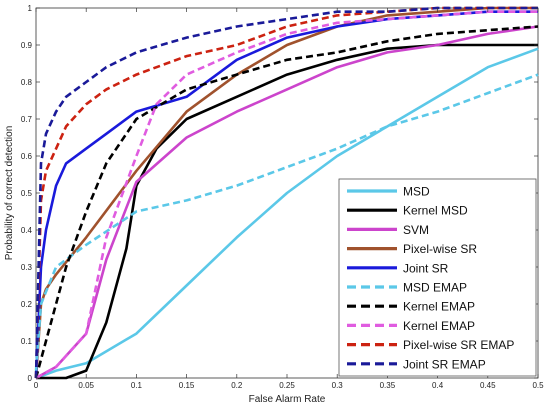 This screenshot has height=410, width=550. I want to click on y-tick-label: 0.5, so click(27, 193).